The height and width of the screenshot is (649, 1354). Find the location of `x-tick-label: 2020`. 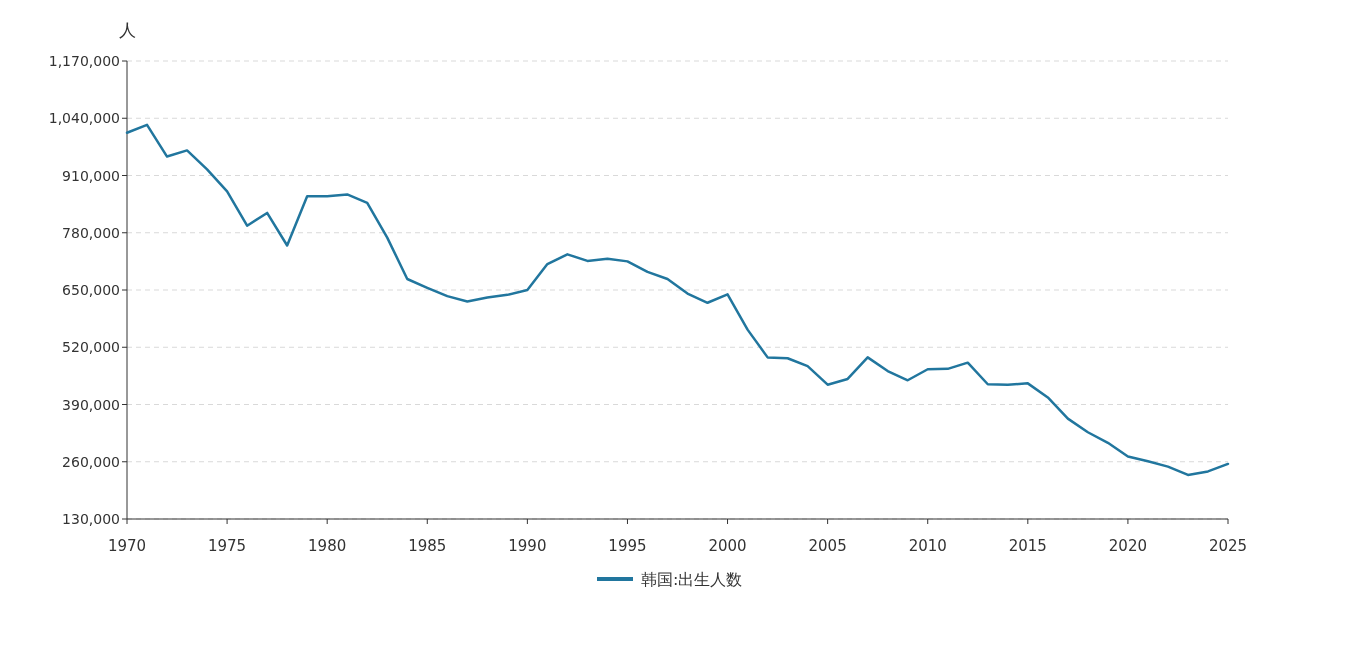

x-tick-label: 2020 is located at coordinates (1127, 546).